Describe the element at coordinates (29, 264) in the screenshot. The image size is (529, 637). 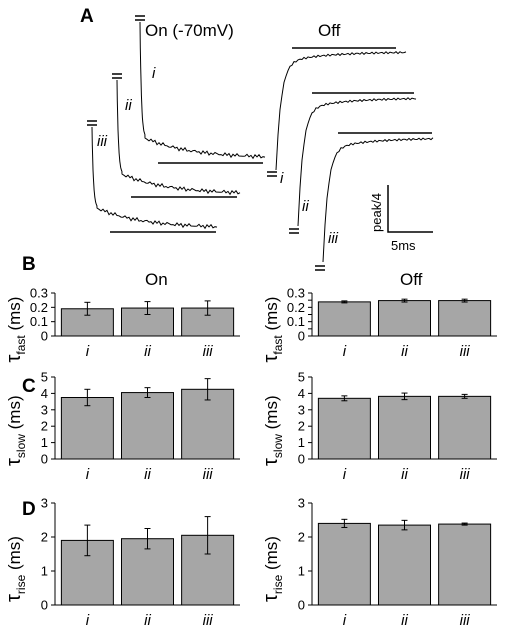
I see `panel-letter-b: B` at that location.